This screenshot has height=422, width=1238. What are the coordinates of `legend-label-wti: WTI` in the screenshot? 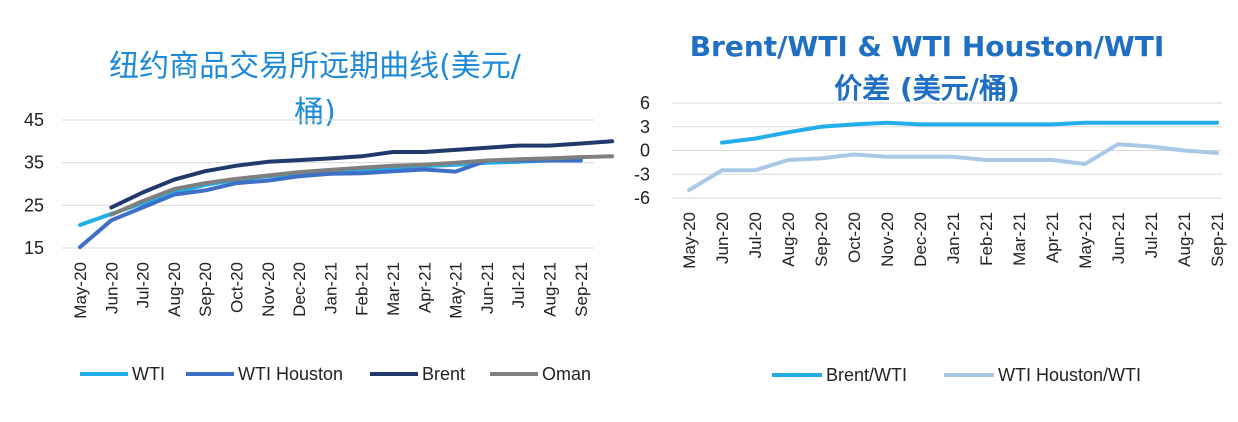 It's located at (148, 374).